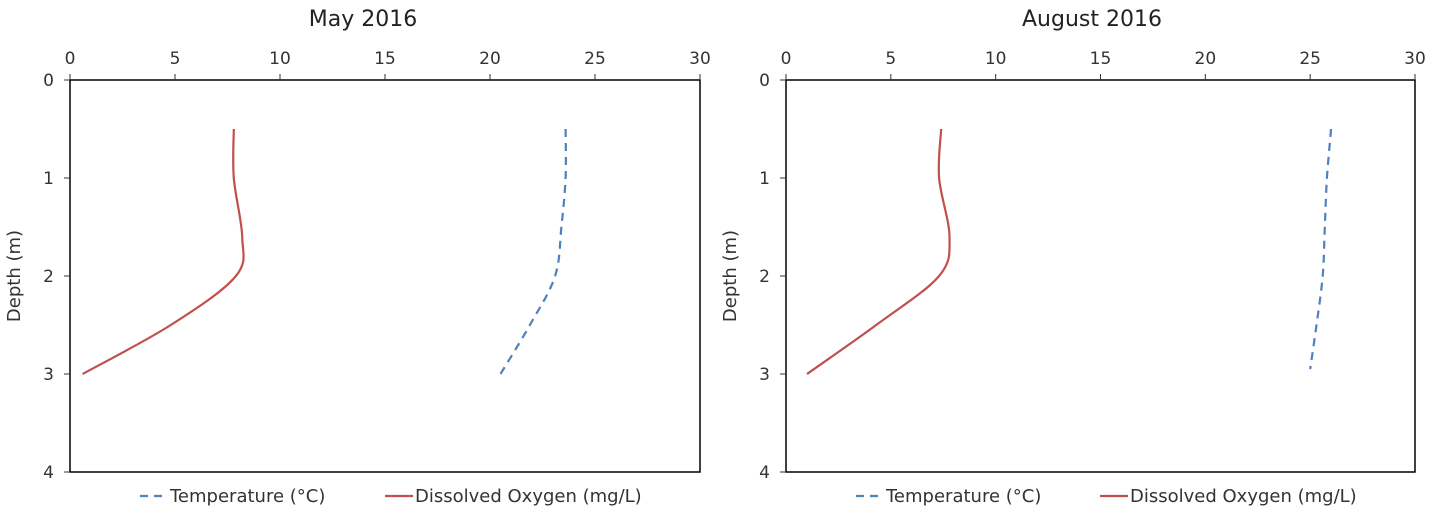 The height and width of the screenshot is (519, 1445). Describe the element at coordinates (1092, 19) in the screenshot. I see `chart-title: August 2016` at that location.